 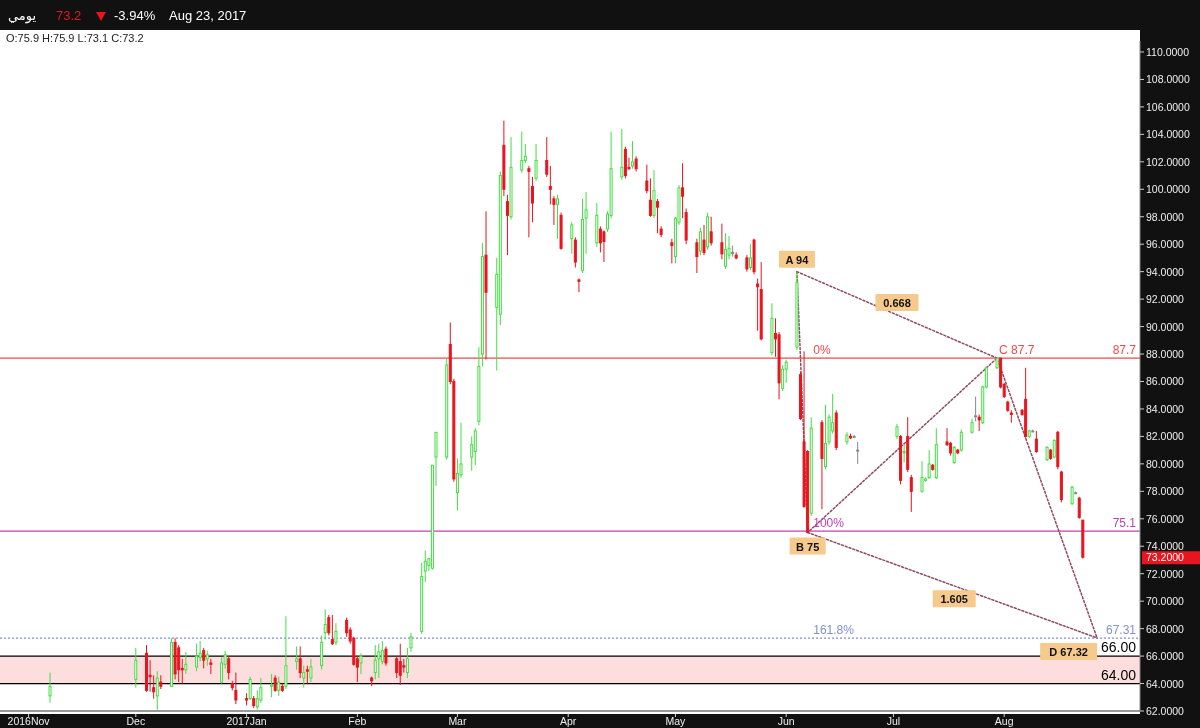 I want to click on annotation: 0.668, so click(x=897, y=302).